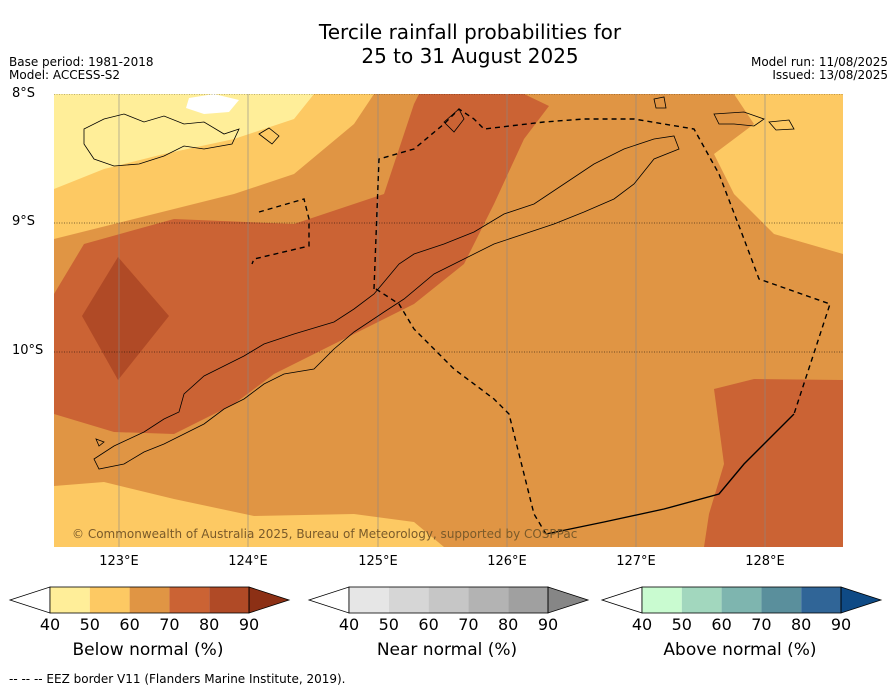  What do you see at coordinates (65, 75) in the screenshot?
I see `model-name: Model: ACCESS-S2` at bounding box center [65, 75].